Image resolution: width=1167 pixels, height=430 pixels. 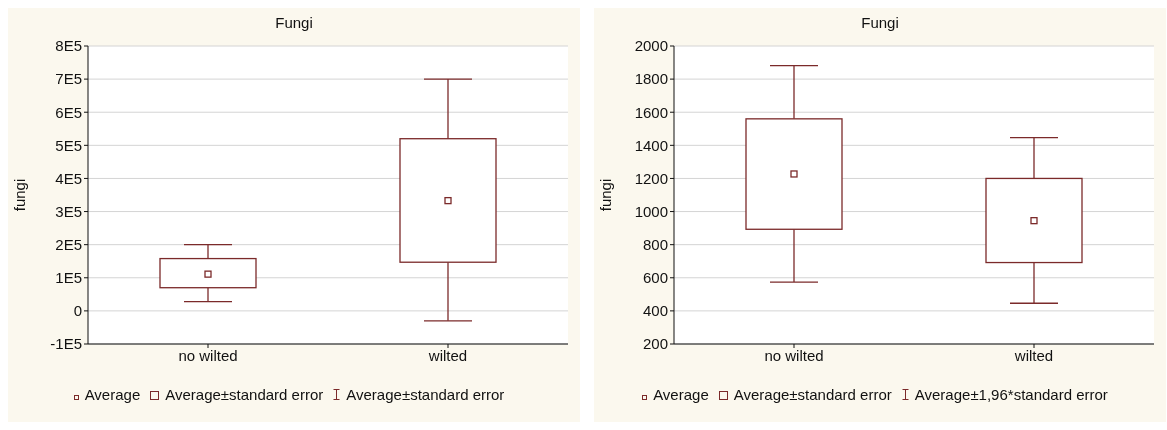 What do you see at coordinates (655, 244) in the screenshot?
I see `y-tick-label: 800` at bounding box center [655, 244].